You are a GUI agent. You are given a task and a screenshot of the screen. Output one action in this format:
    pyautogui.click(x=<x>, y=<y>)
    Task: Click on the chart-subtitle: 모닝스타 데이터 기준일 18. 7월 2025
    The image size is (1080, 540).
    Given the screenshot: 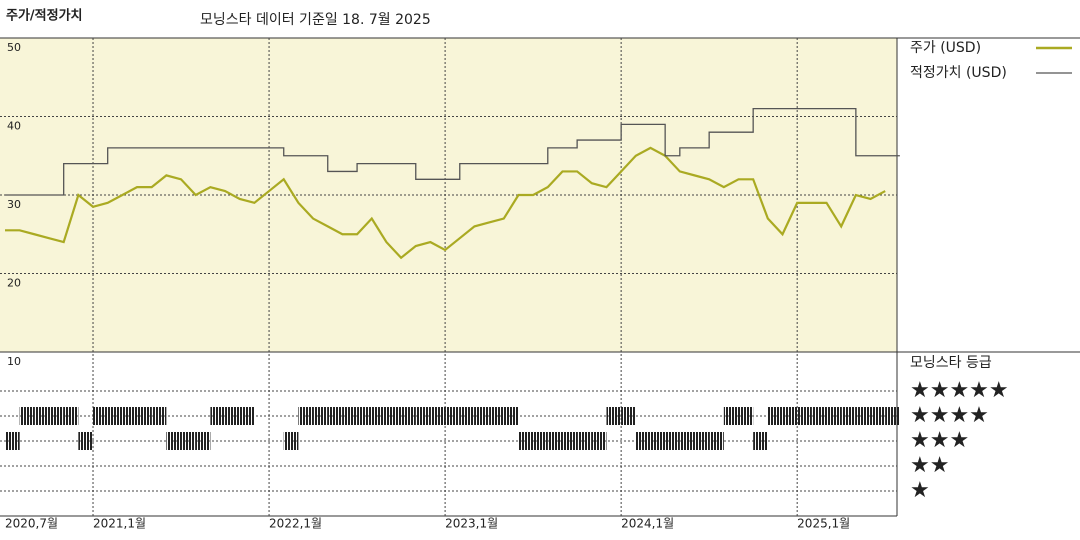 What is the action you would take?
    pyautogui.click(x=315, y=20)
    